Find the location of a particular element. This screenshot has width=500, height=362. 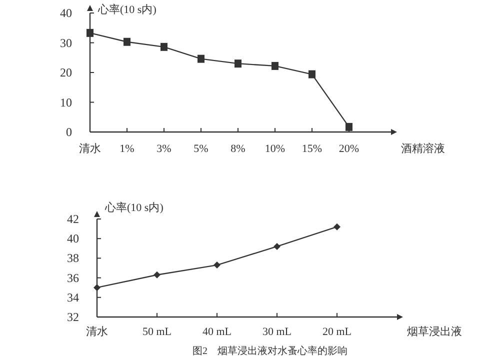

y-tick-label: 32 is located at coordinates (73, 317).